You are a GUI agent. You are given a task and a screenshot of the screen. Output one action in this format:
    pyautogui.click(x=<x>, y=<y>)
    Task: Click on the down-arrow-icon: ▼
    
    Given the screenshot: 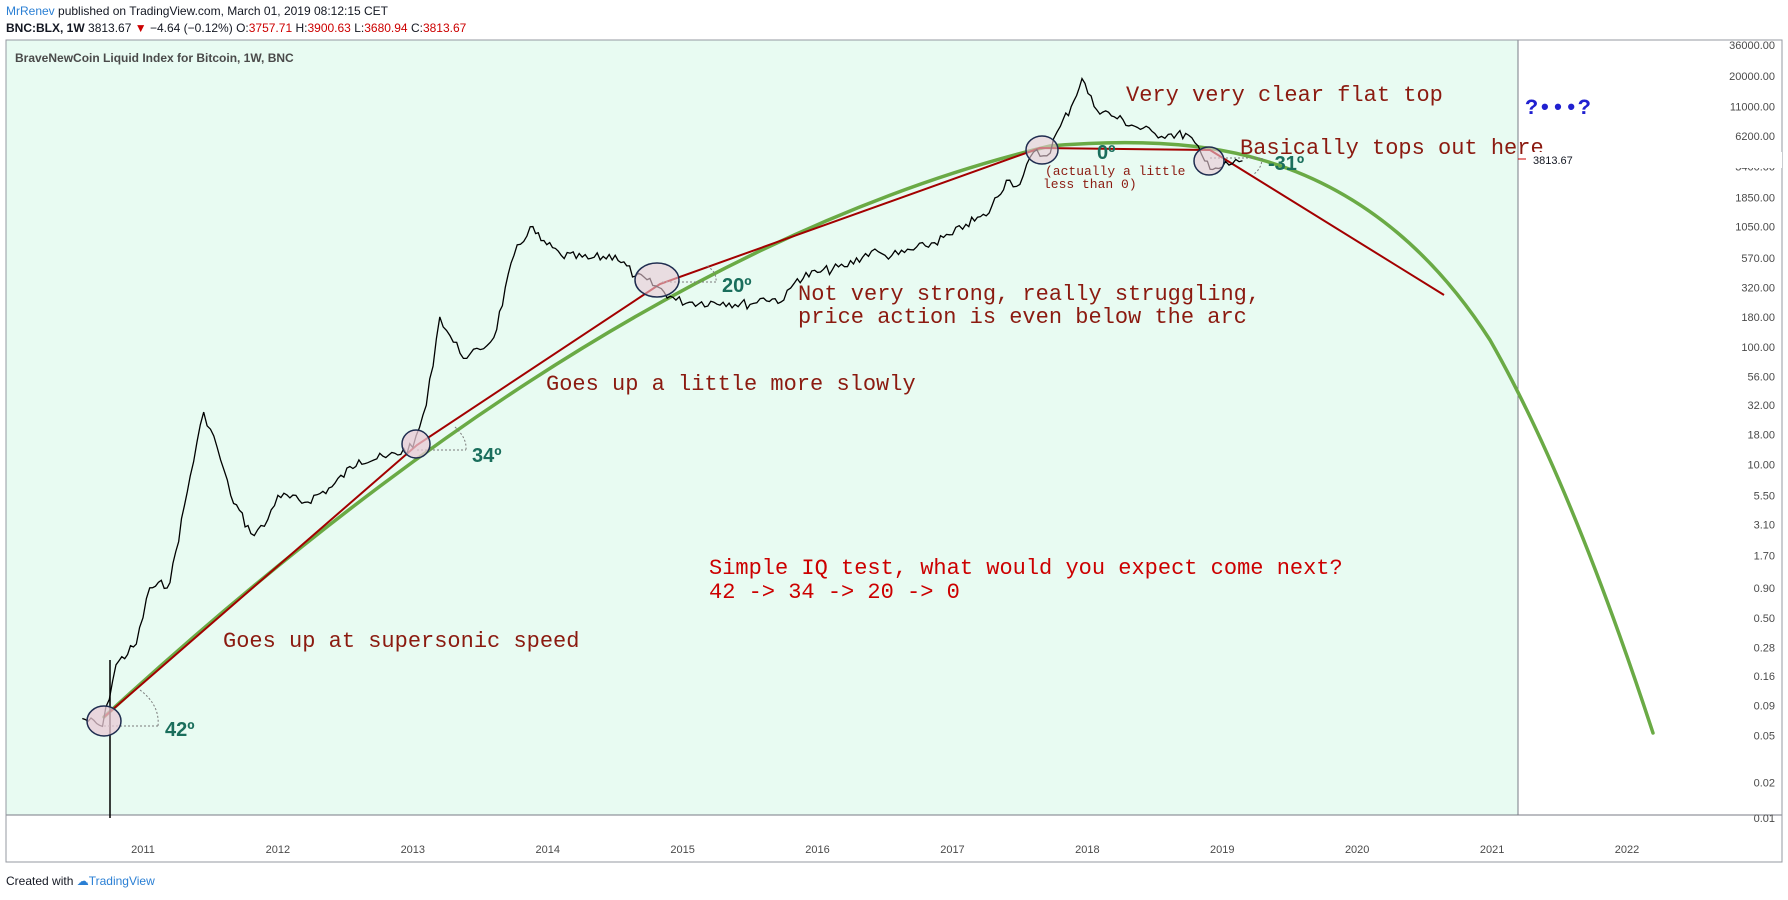 What is the action you would take?
    pyautogui.click(x=140, y=28)
    